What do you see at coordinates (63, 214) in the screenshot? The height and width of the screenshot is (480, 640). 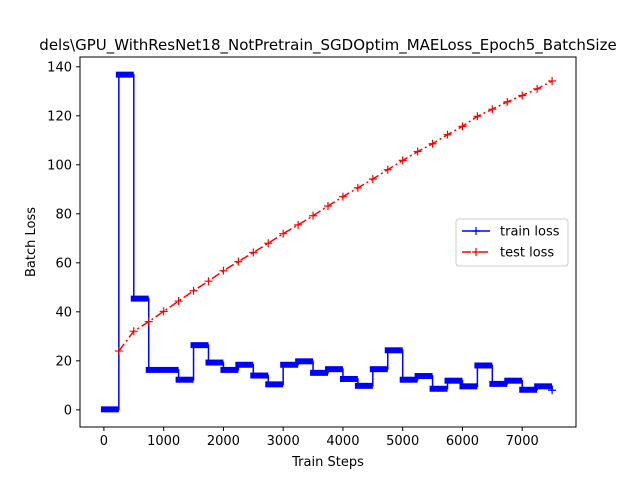 I see `y-tick-label: 80` at bounding box center [63, 214].